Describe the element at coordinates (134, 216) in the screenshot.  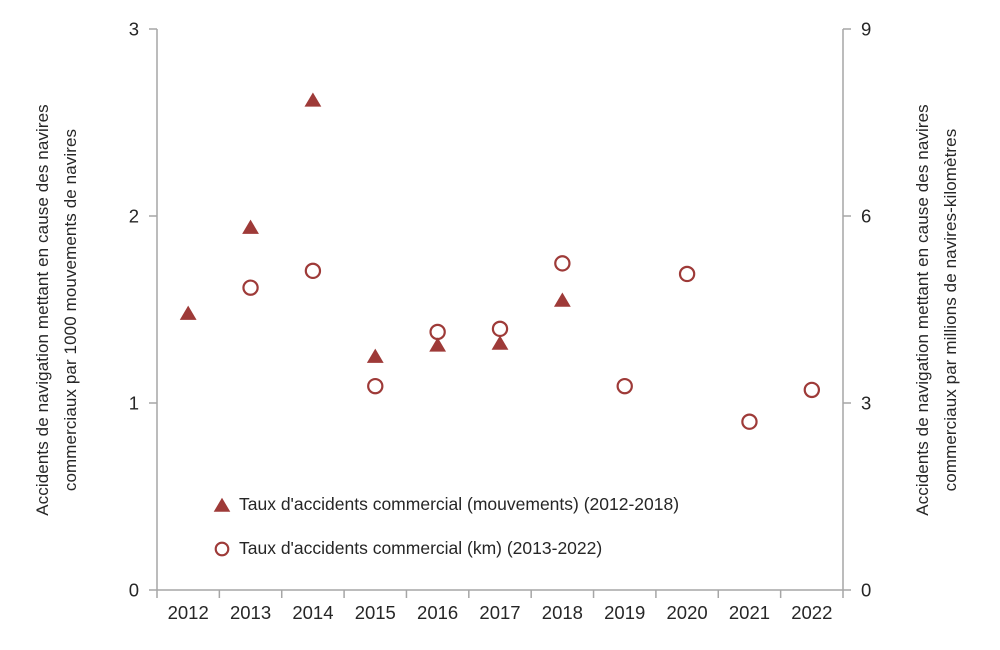
I see `left-axis-tick-label: 2` at that location.